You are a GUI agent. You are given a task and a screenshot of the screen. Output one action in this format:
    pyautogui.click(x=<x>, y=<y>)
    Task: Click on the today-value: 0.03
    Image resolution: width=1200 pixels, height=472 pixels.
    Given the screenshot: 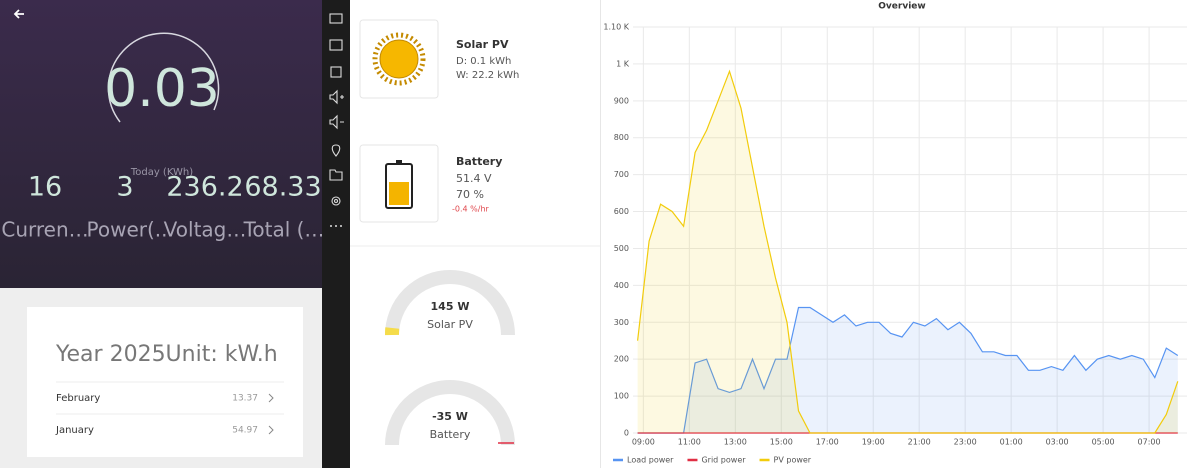 What is the action you would take?
    pyautogui.click(x=162, y=89)
    